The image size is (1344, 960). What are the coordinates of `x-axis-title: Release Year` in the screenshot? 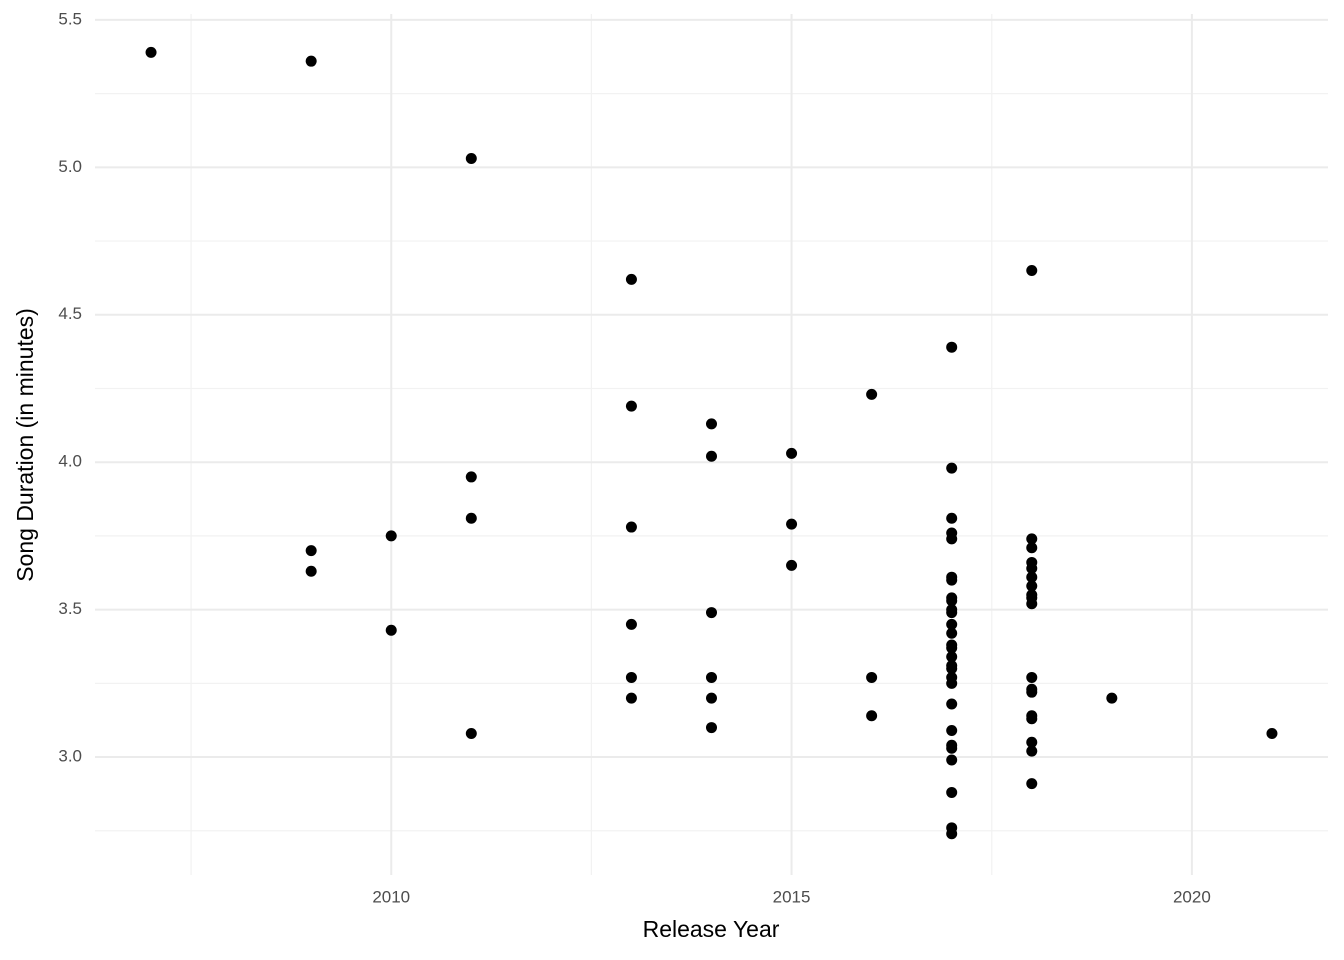 It's located at (711, 929).